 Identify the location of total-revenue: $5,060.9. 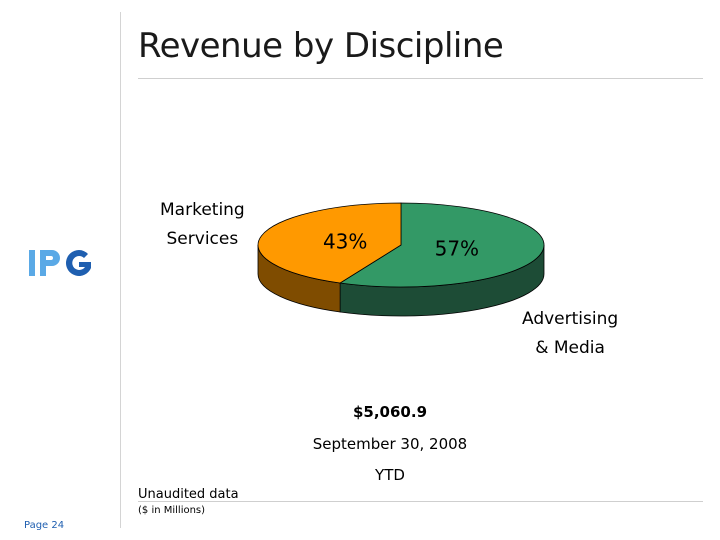
(390, 412).